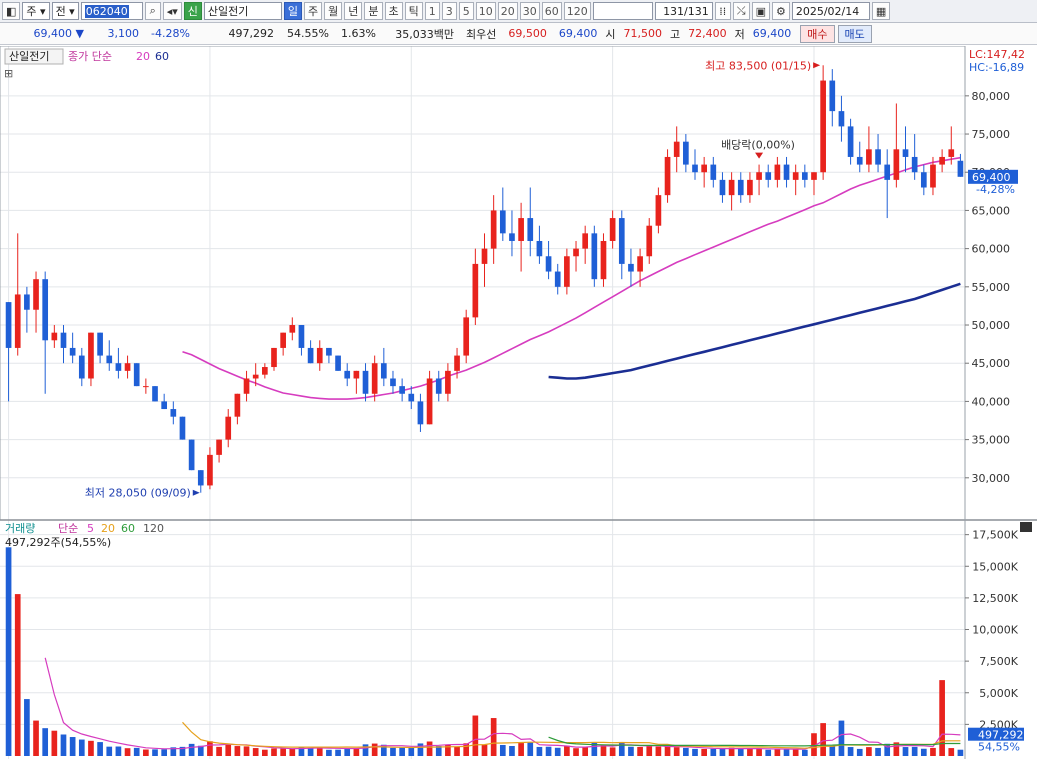  Describe the element at coordinates (313, 11) in the screenshot. I see `period-week: 주` at that location.